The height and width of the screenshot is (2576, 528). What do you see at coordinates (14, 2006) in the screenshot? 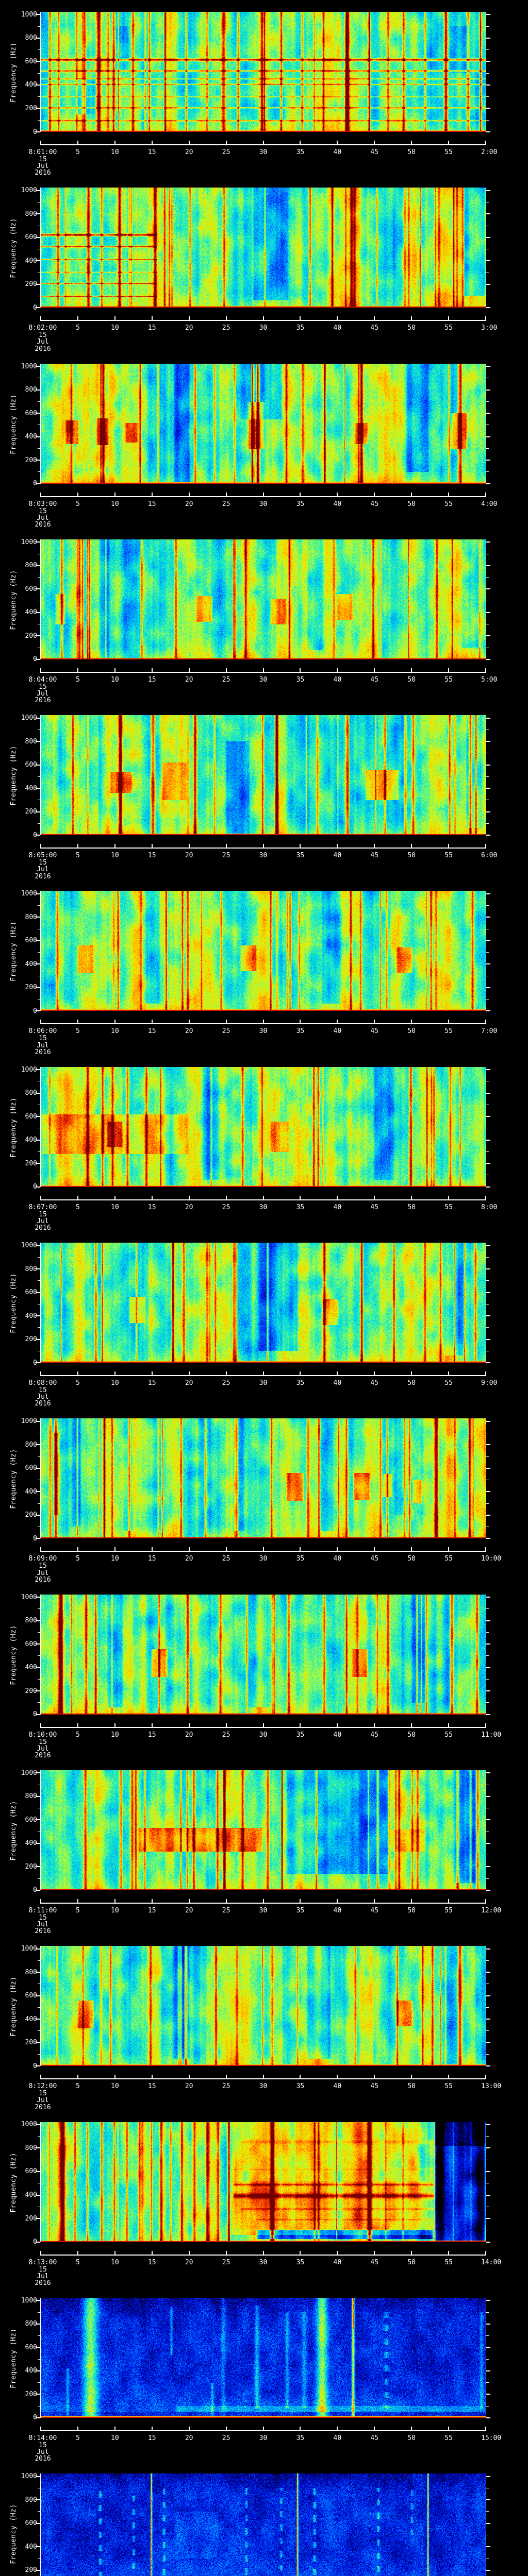
I see `y-axis-title: Frequency (Hz)` at bounding box center [14, 2006].